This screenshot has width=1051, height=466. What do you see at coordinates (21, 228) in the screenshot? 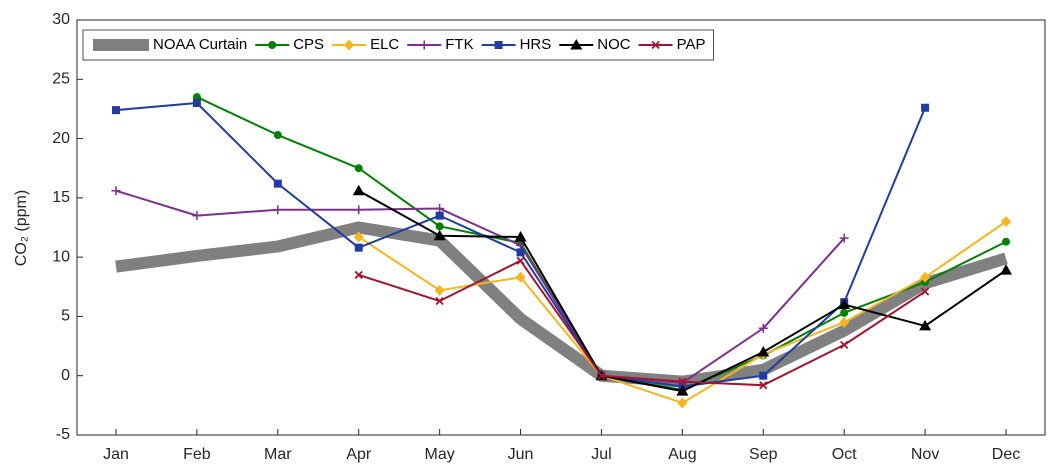
I see `y-axis-label: CO₂ (ppm)` at bounding box center [21, 228].